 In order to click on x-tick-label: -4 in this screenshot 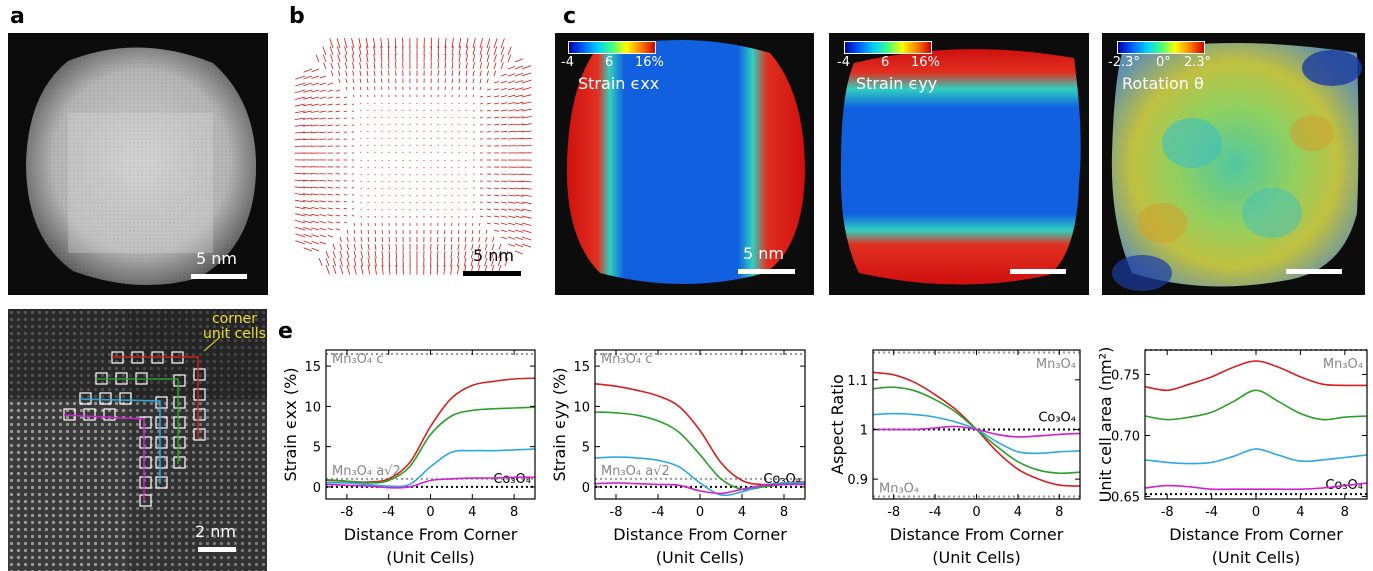, I will do `click(388, 512)`.